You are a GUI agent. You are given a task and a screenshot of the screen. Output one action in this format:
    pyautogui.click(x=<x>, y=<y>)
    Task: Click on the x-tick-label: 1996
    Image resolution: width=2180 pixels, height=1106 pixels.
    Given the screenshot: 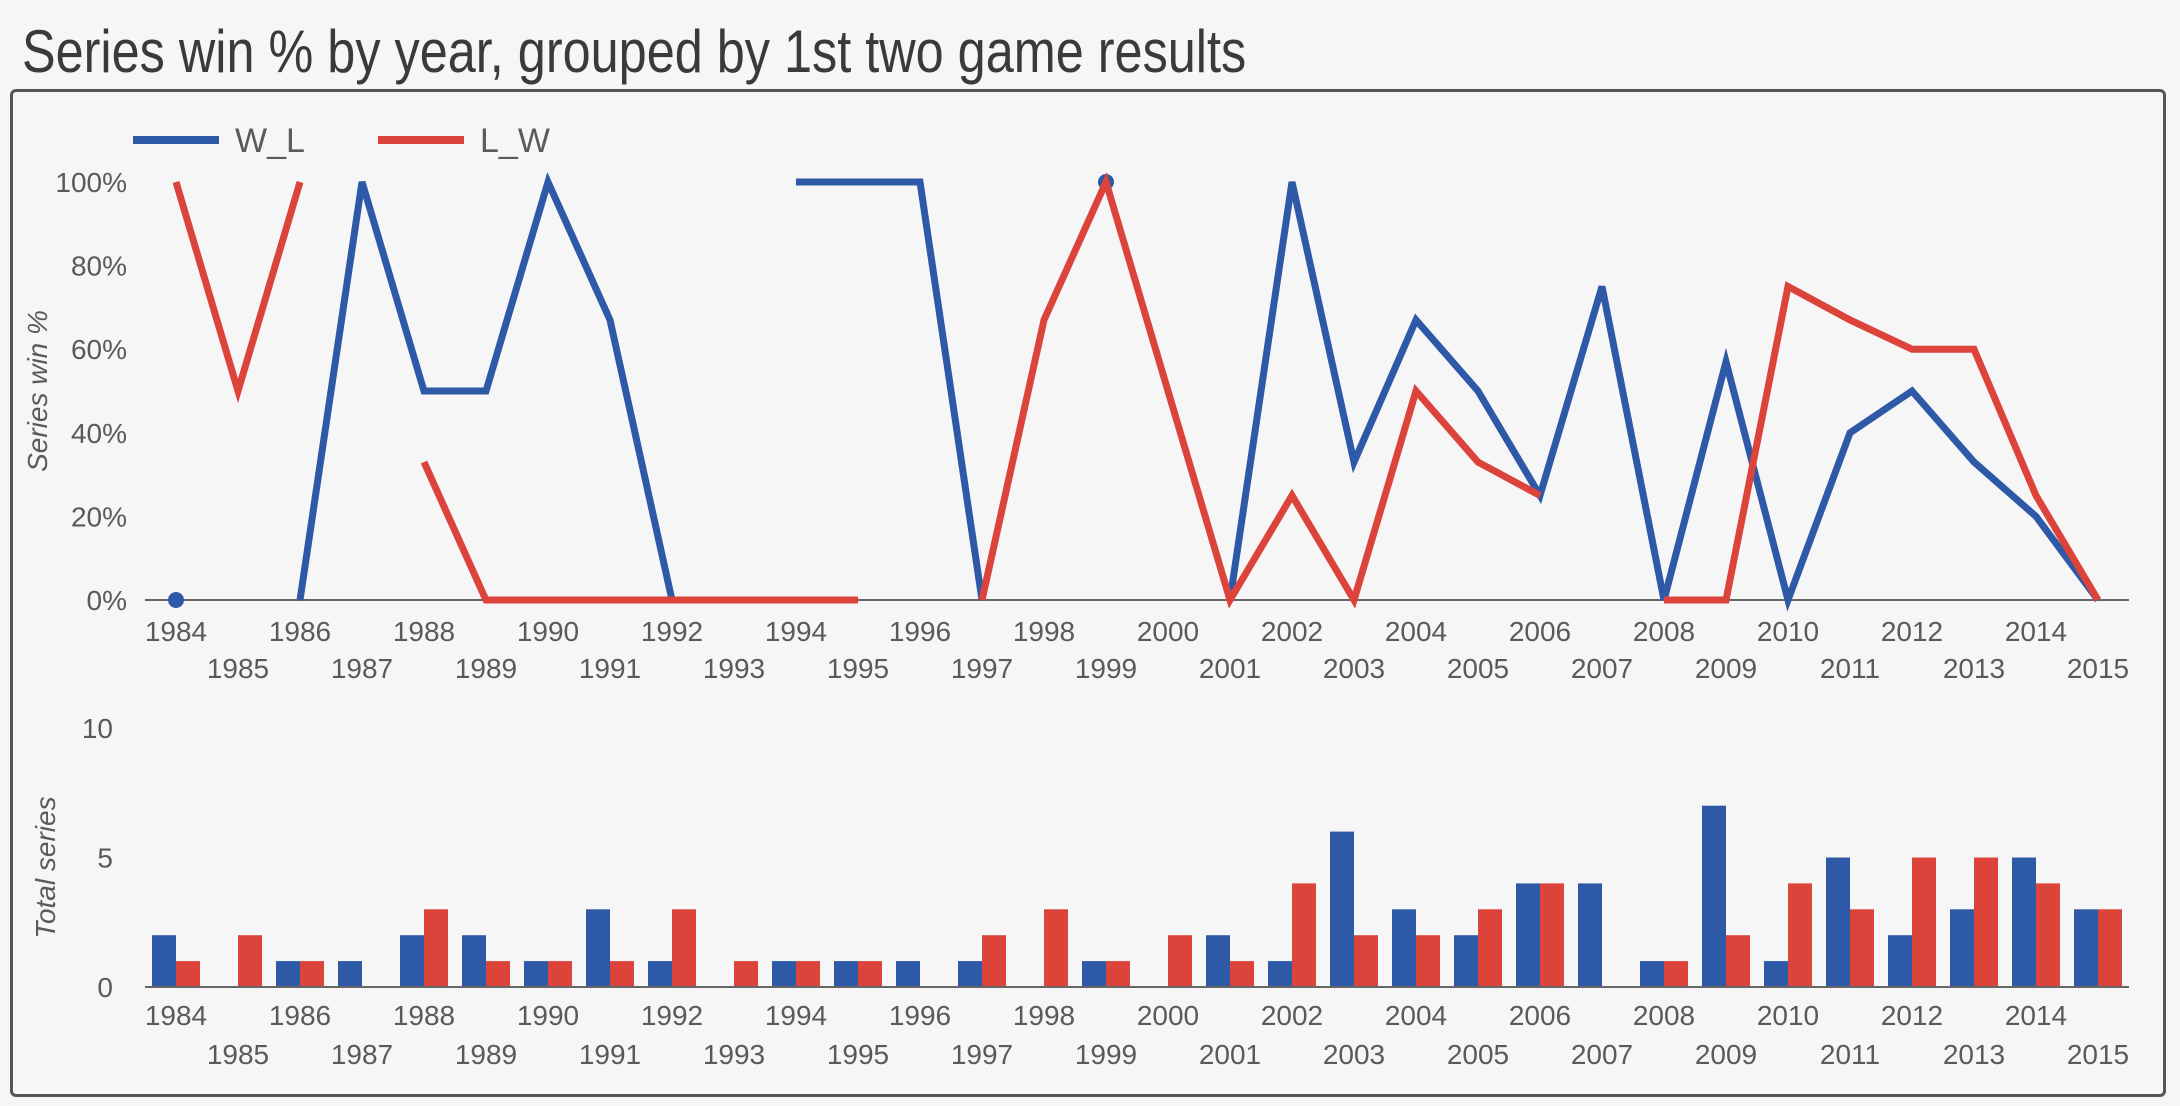 What is the action you would take?
    pyautogui.click(x=920, y=631)
    